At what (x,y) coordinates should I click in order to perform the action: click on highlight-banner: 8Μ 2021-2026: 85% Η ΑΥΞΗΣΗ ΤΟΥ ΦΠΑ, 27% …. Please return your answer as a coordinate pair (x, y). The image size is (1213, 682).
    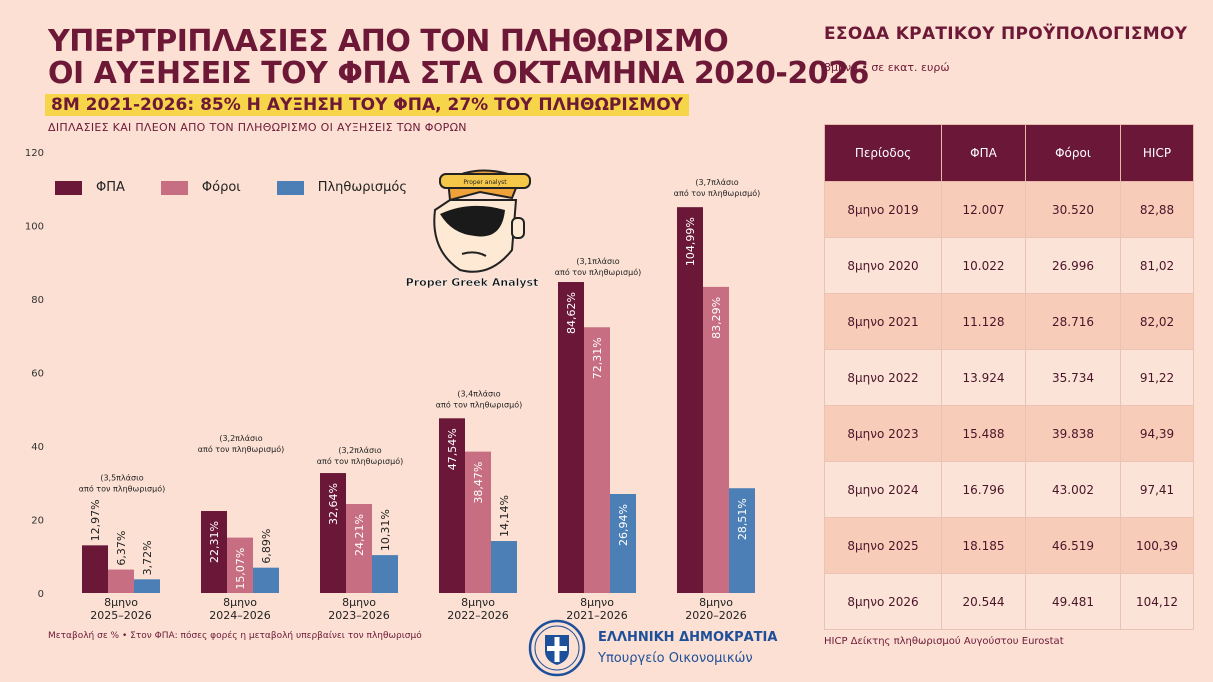
    Looking at the image, I should click on (367, 105).